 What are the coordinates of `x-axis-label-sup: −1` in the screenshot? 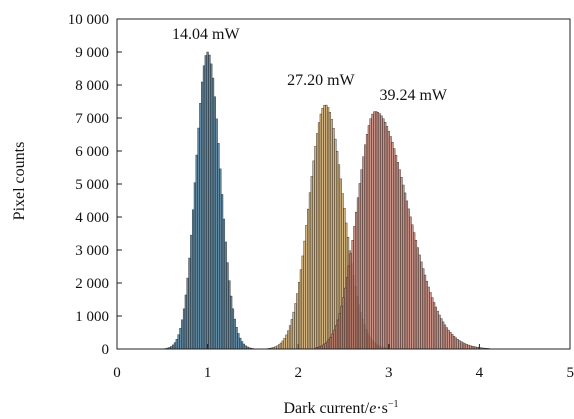 It's located at (393, 404).